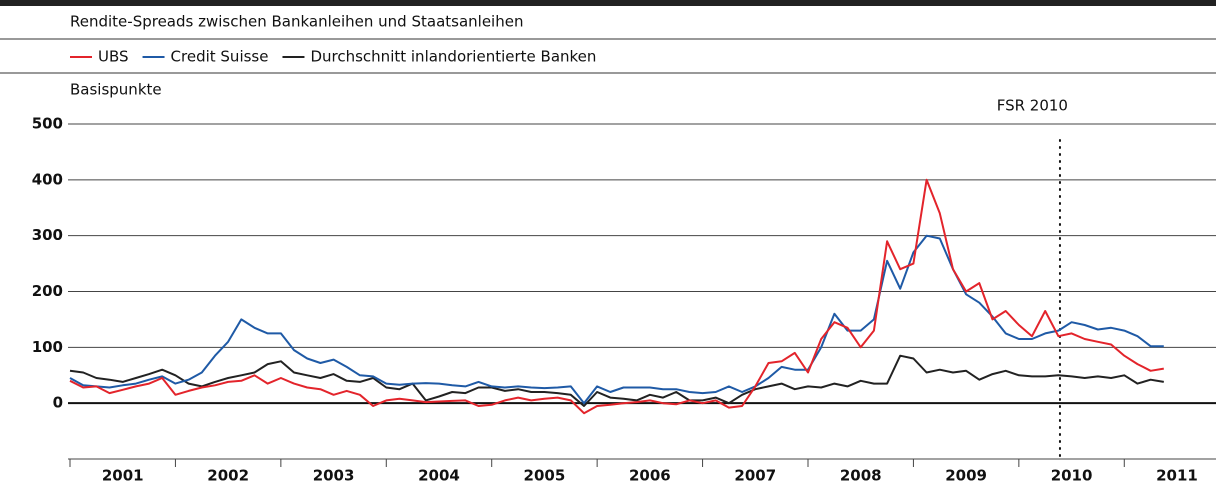 Image resolution: width=1216 pixels, height=486 pixels. What do you see at coordinates (220, 57) in the screenshot?
I see `legend-label: Credit Suisse` at bounding box center [220, 57].